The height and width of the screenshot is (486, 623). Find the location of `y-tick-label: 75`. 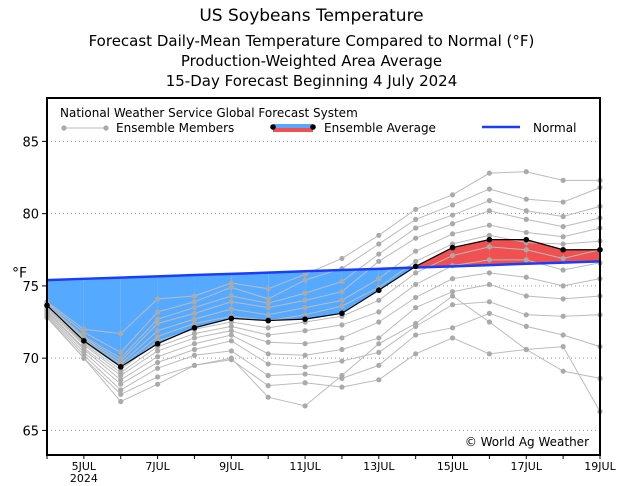

y-tick-label: 75 is located at coordinates (30, 287).